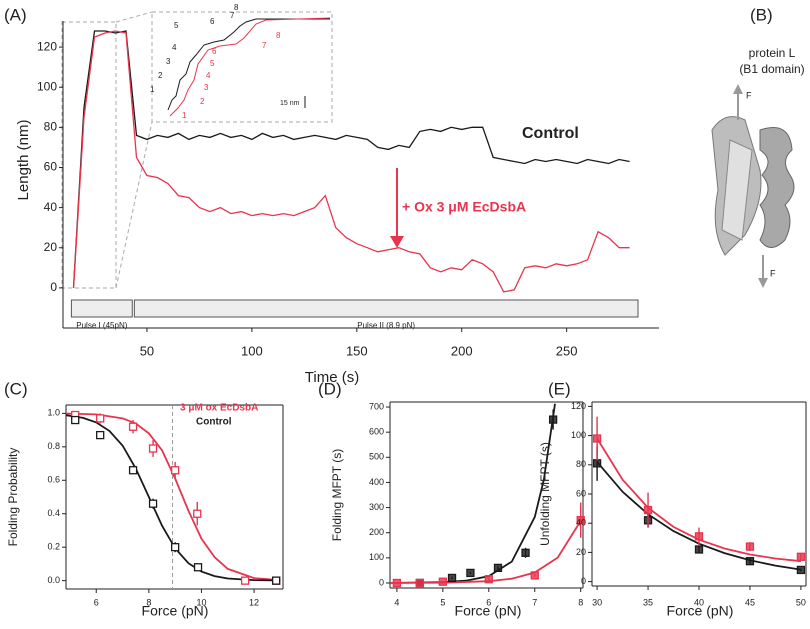 This screenshot has width=810, height=629. I want to click on protein-drawing, so click(753, 186).